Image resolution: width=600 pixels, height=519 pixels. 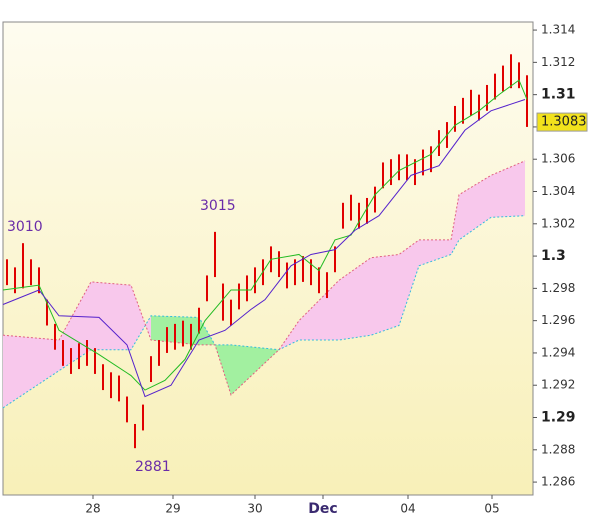 I want to click on annotation: 2881, so click(x=153, y=467).